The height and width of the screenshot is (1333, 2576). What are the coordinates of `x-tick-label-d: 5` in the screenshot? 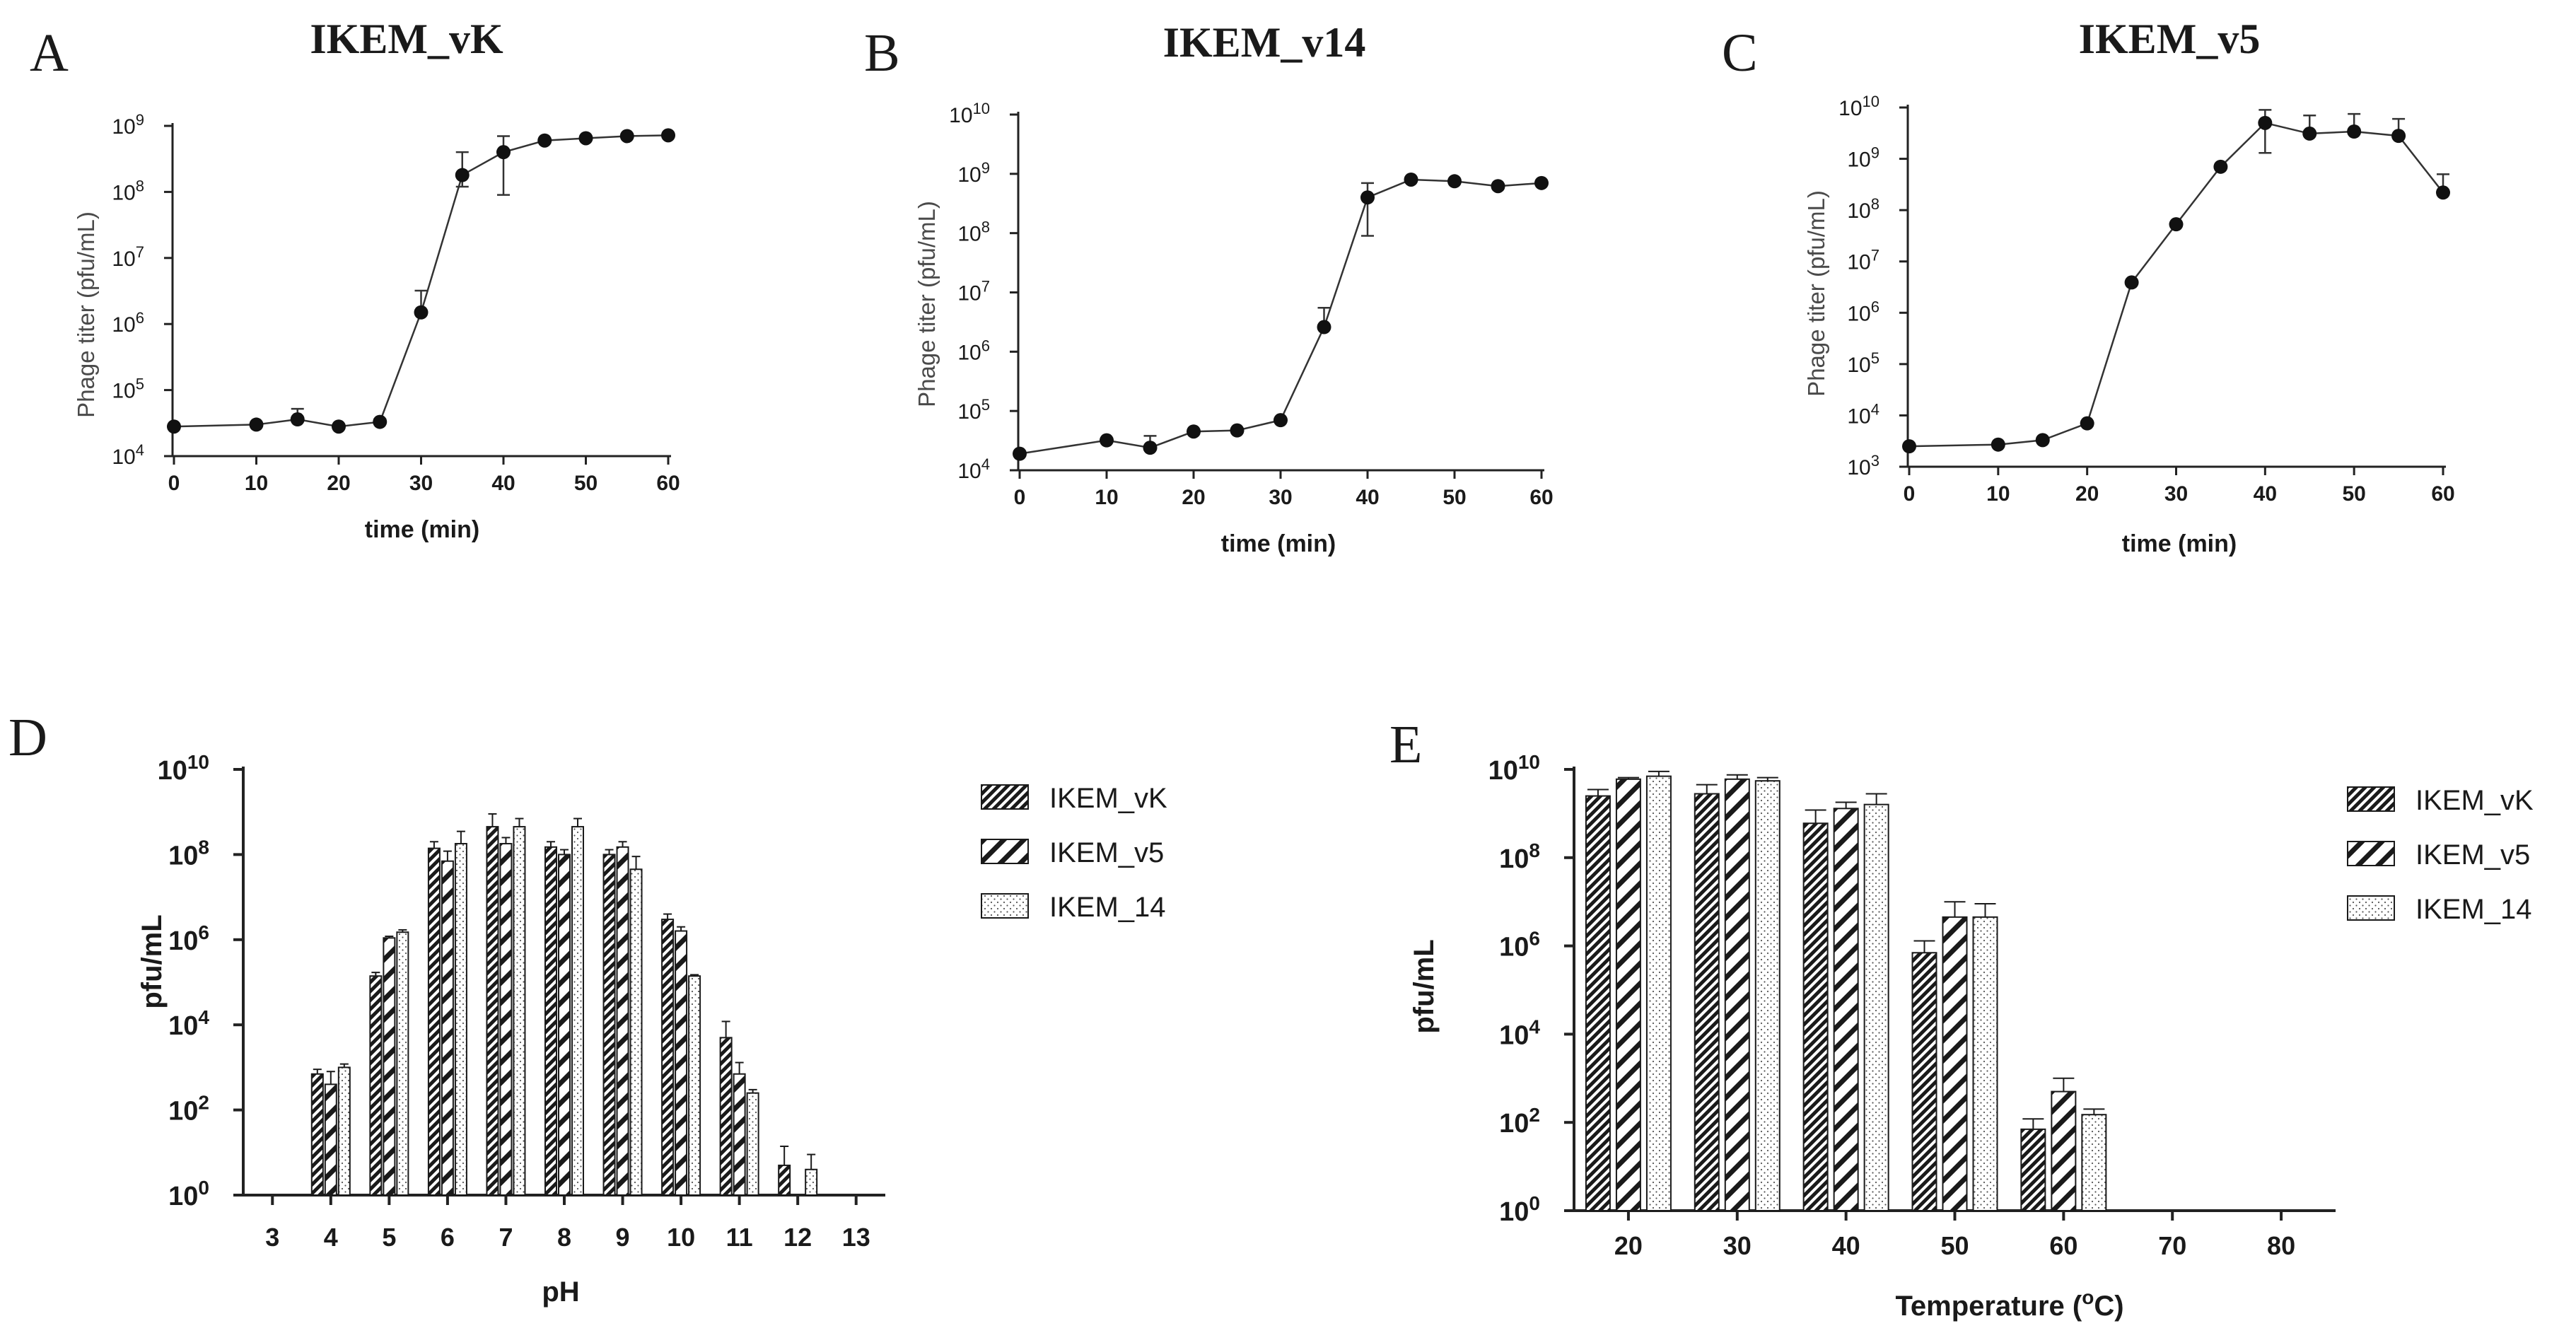 It's located at (389, 1237).